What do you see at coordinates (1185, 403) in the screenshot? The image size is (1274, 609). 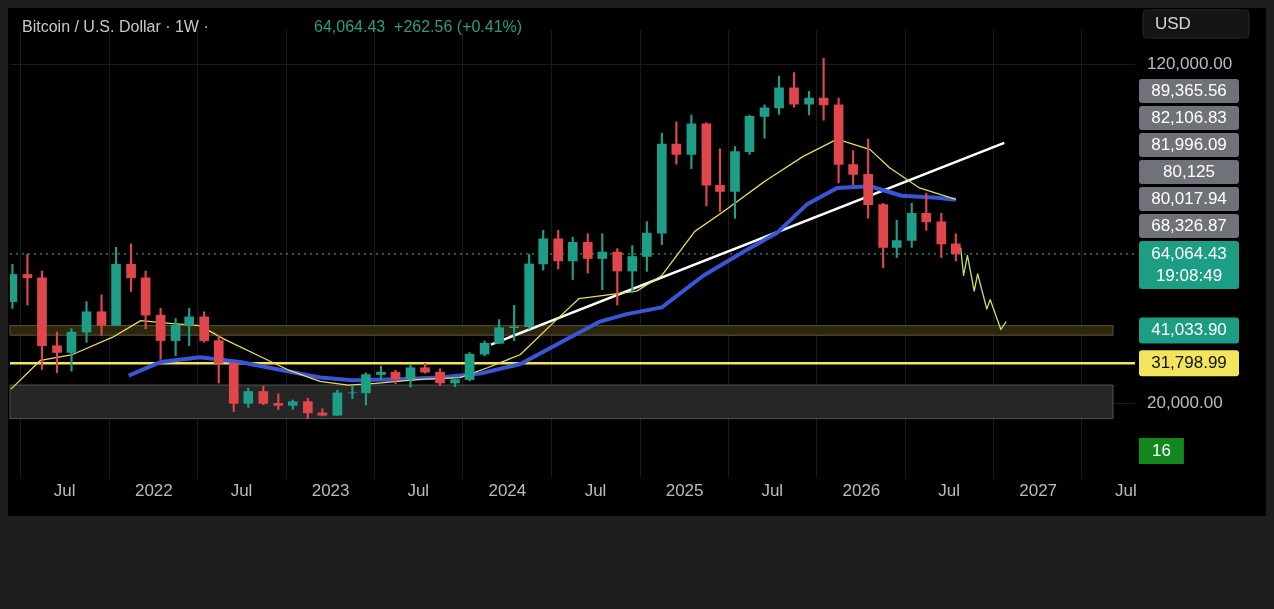 I see `y-tick-label: 20,000.00` at bounding box center [1185, 403].